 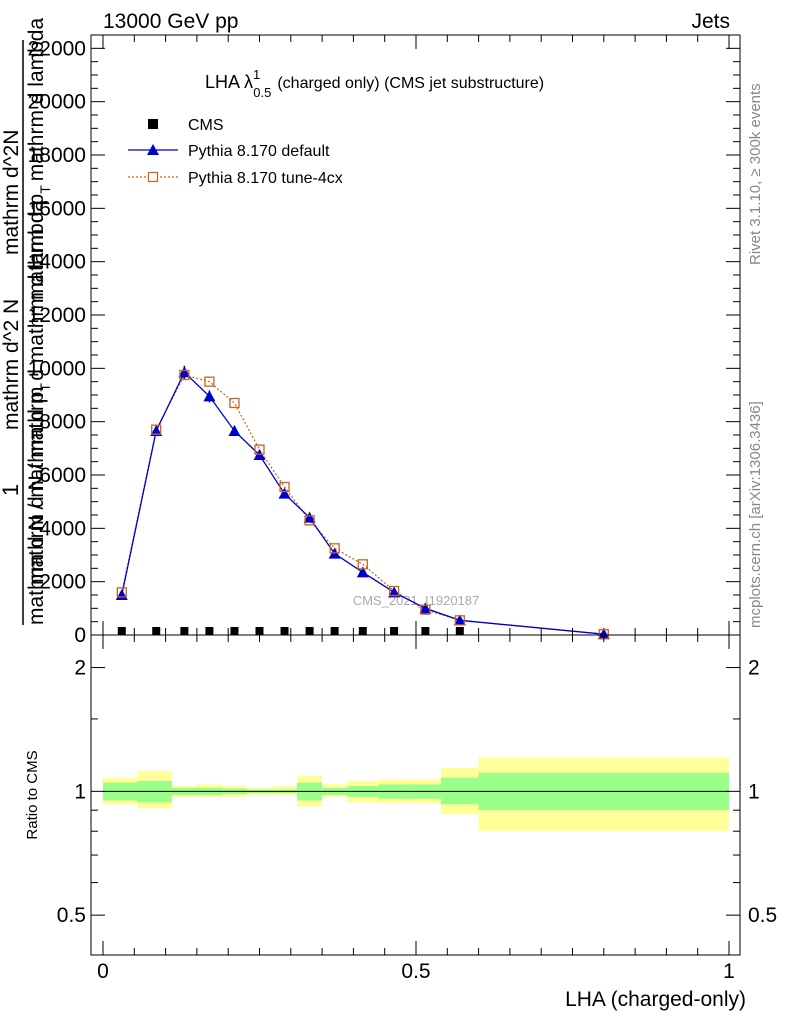 I want to click on ratio-y-tick-label: 0.5, so click(x=71, y=915).